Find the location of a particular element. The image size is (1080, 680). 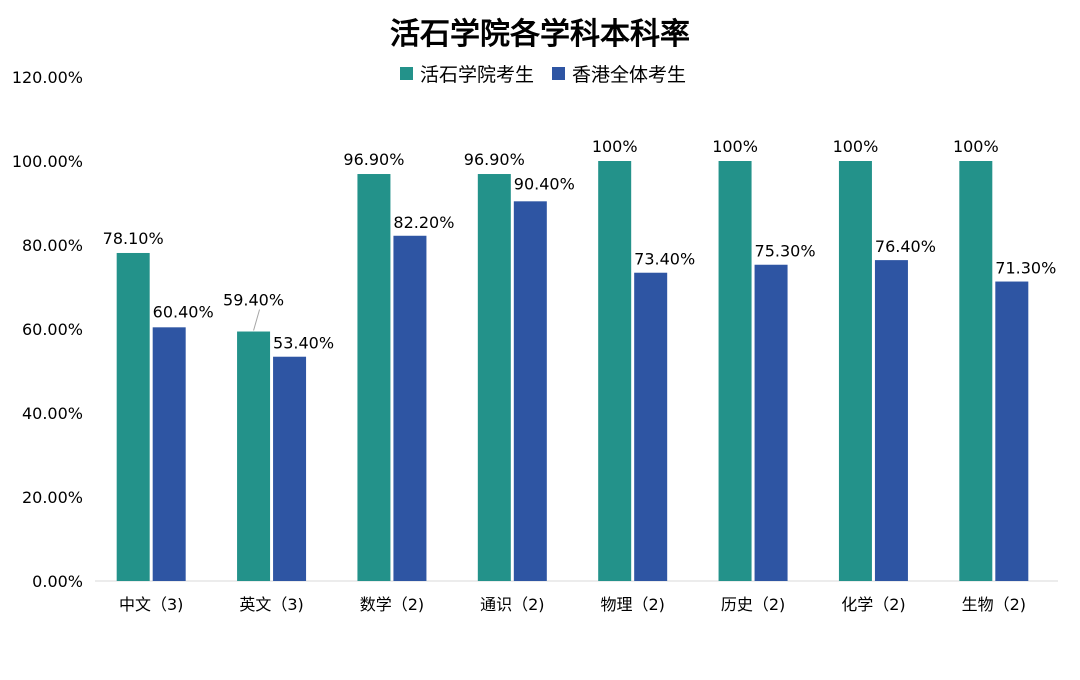

y-tick-label: 120.00% is located at coordinates (47, 77).